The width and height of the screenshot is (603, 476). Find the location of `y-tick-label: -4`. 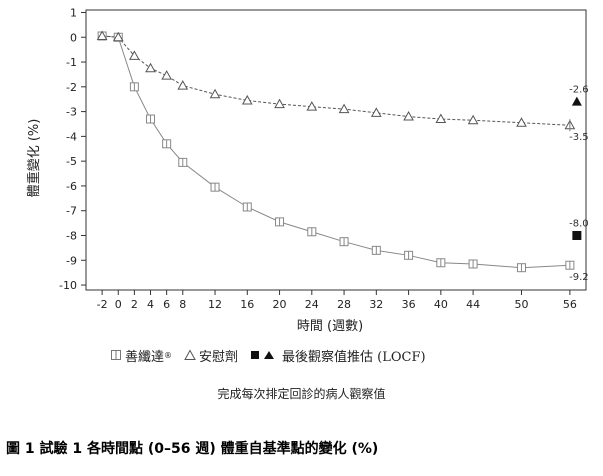

y-tick-label: -4 is located at coordinates (71, 136).